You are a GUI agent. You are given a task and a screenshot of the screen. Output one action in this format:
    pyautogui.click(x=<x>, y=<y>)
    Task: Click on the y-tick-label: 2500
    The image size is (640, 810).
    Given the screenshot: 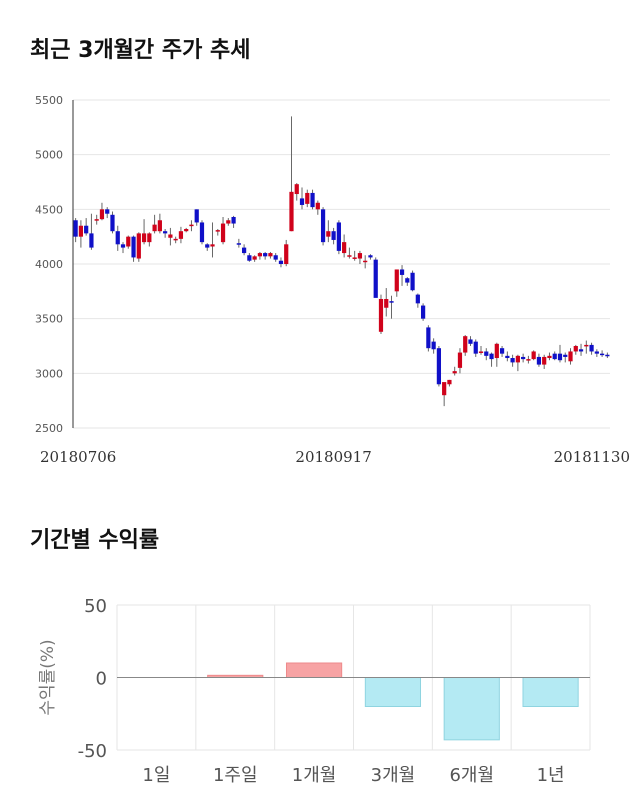 What is the action you would take?
    pyautogui.click(x=49, y=428)
    